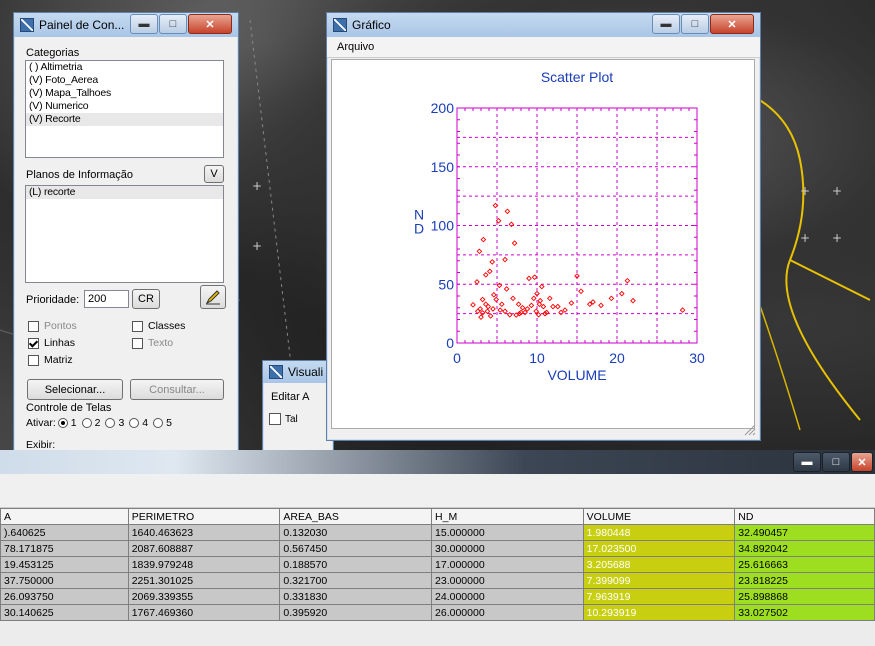 The image size is (875, 646). What do you see at coordinates (204, 516) in the screenshot?
I see `column-header: PERIMETRO` at bounding box center [204, 516].